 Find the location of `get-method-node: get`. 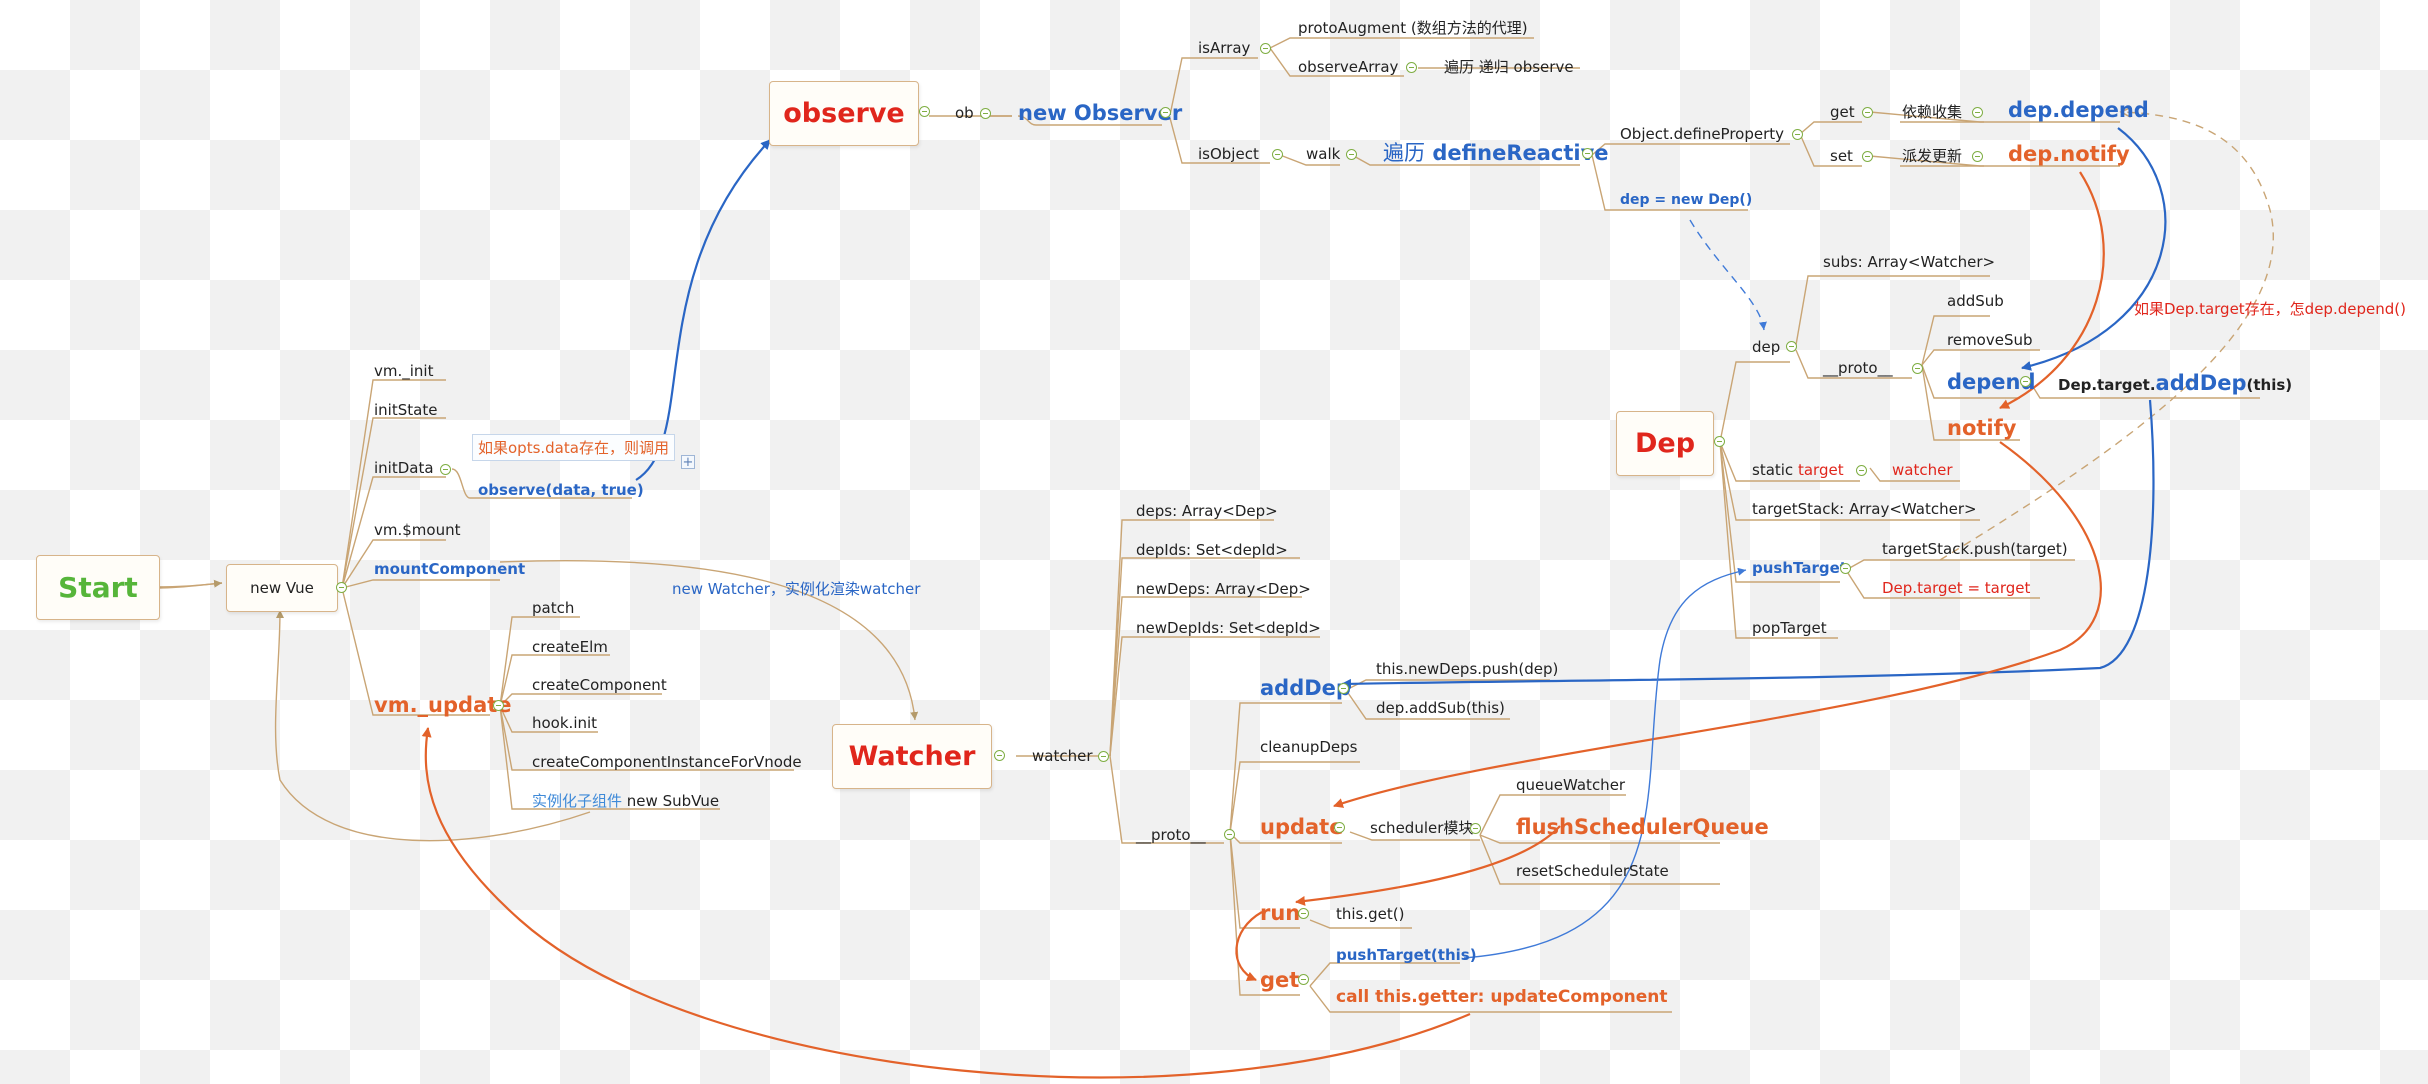

get-method-node: get is located at coordinates (1280, 980).